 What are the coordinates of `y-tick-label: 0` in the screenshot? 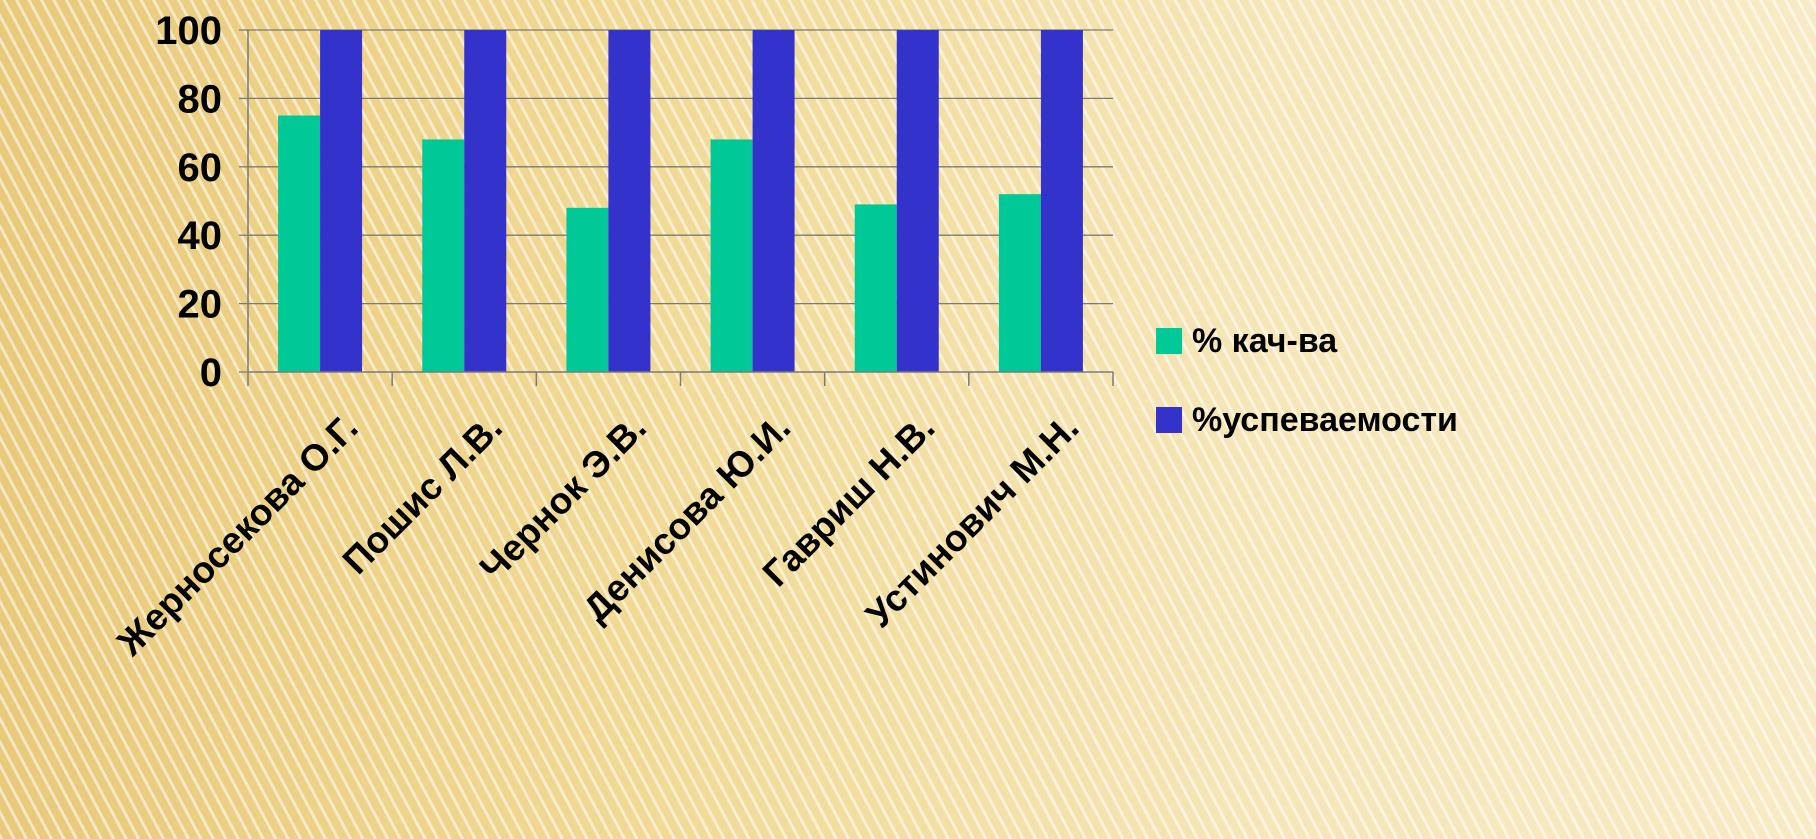 It's located at (211, 373).